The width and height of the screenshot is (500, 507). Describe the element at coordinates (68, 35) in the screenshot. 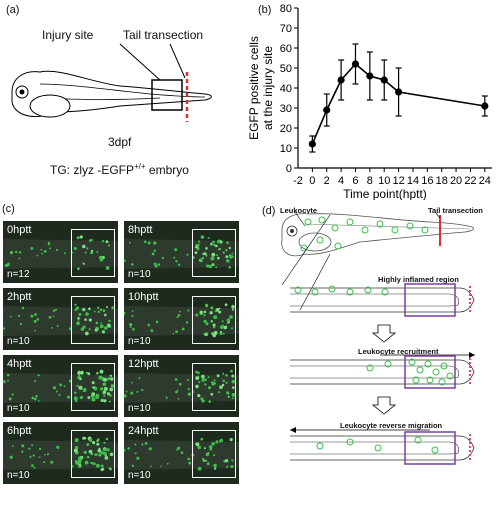

I see `injury-site-label: Injury site` at that location.